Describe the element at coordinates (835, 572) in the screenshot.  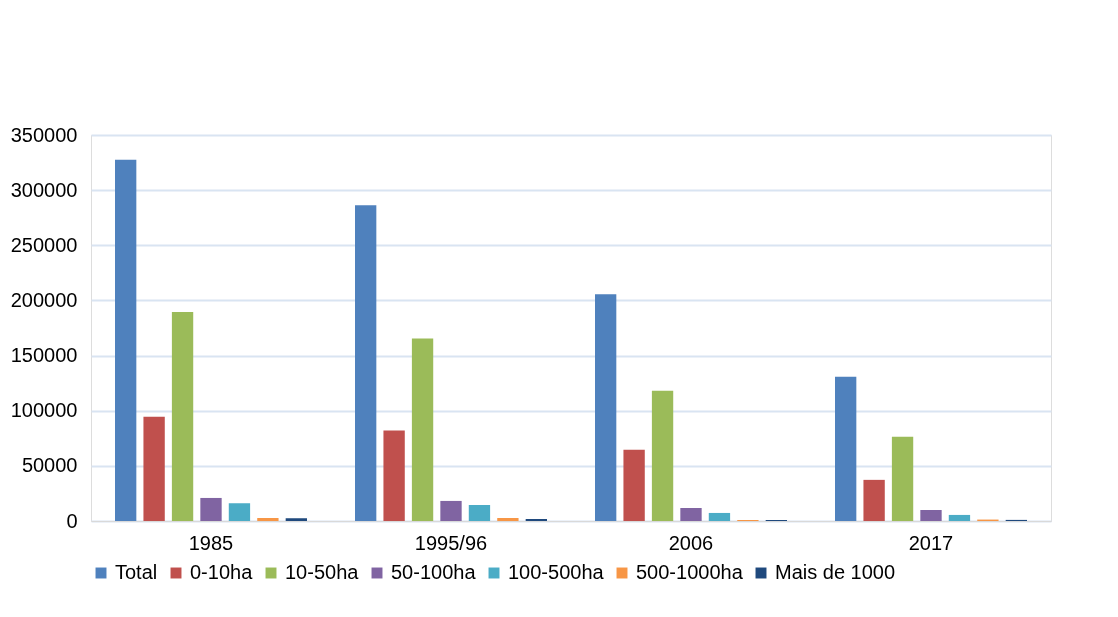
I see `legend-label: Mais de 1000` at that location.